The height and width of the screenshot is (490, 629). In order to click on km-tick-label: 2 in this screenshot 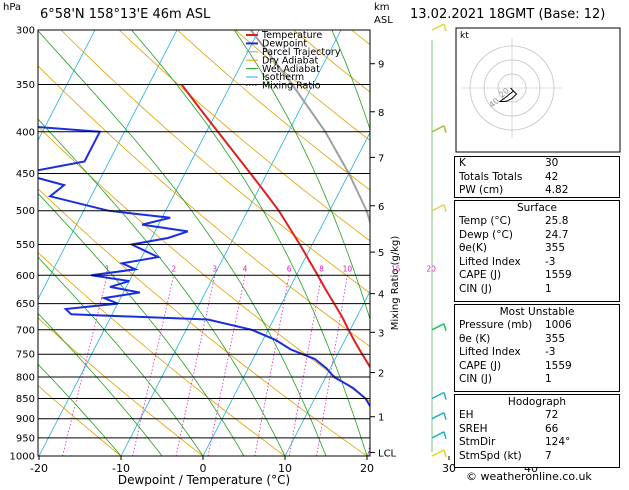, I will do `click(381, 374)`.